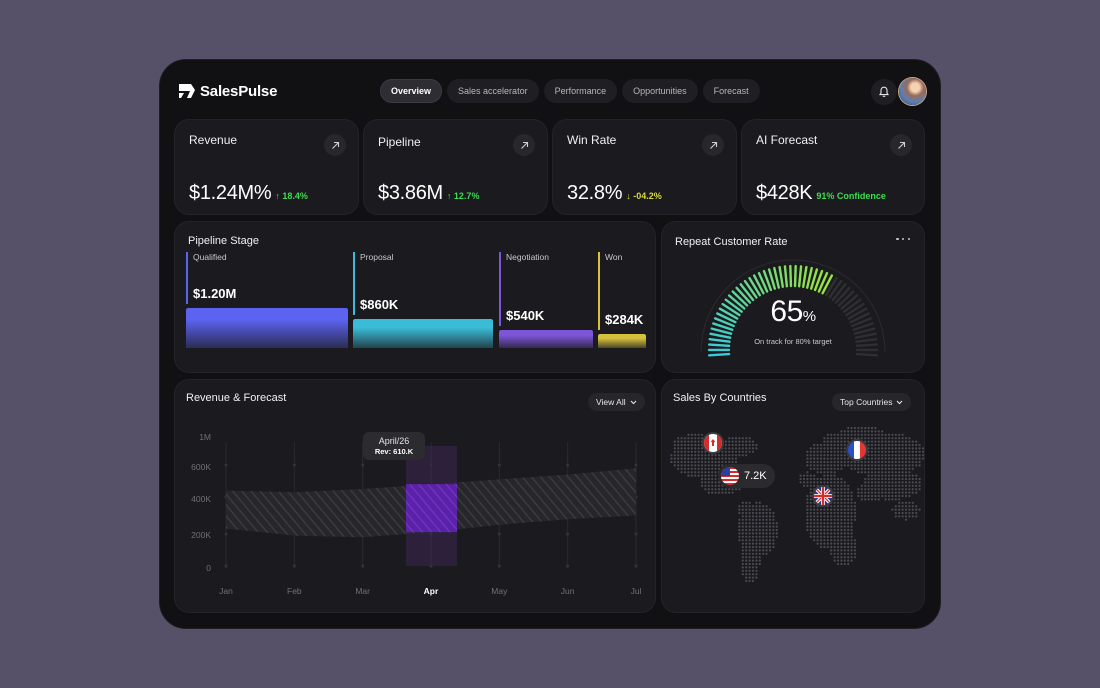 Image resolution: width=1100 pixels, height=688 pixels. I want to click on avatar, so click(912, 91).